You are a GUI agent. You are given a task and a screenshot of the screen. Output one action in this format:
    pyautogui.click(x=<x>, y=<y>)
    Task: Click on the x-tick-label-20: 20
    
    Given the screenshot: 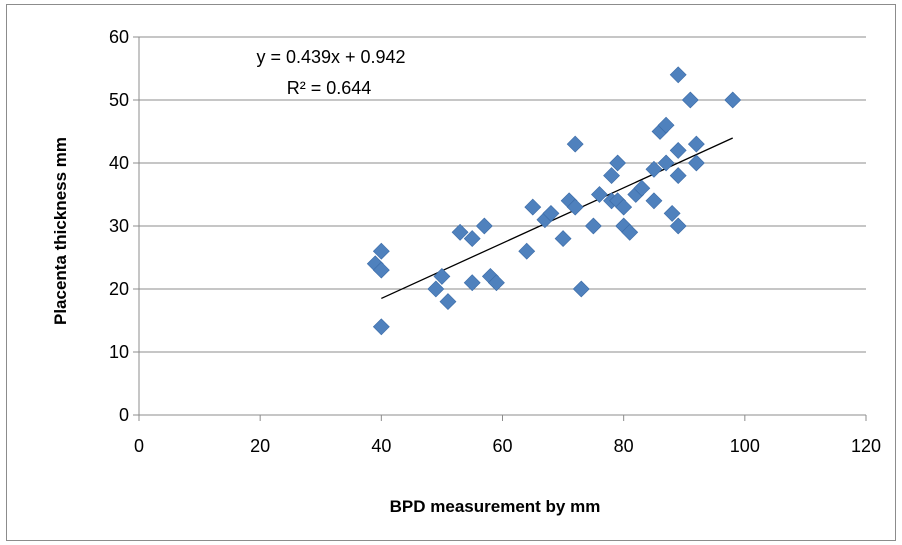 What is the action you would take?
    pyautogui.click(x=260, y=446)
    